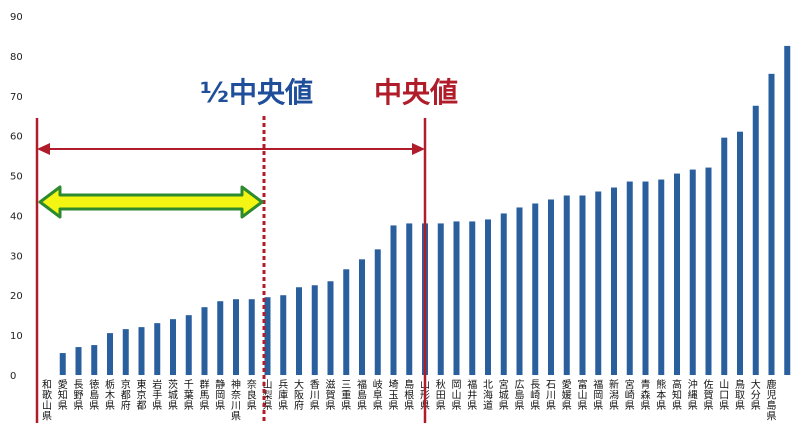 The image size is (799, 423). Describe the element at coordinates (614, 395) in the screenshot. I see `x-category-label: 新潟県` at that location.